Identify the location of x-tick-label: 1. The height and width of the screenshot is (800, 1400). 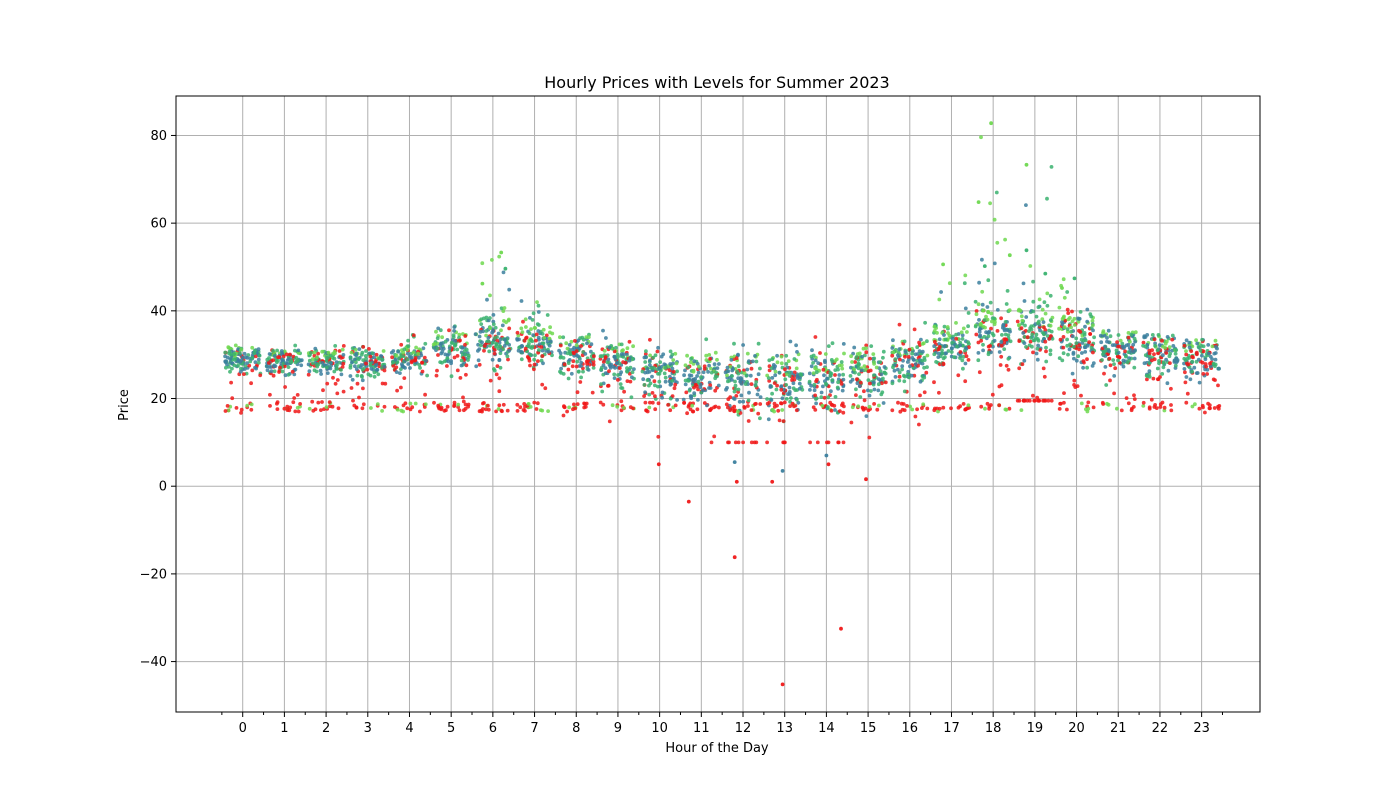
(284, 728).